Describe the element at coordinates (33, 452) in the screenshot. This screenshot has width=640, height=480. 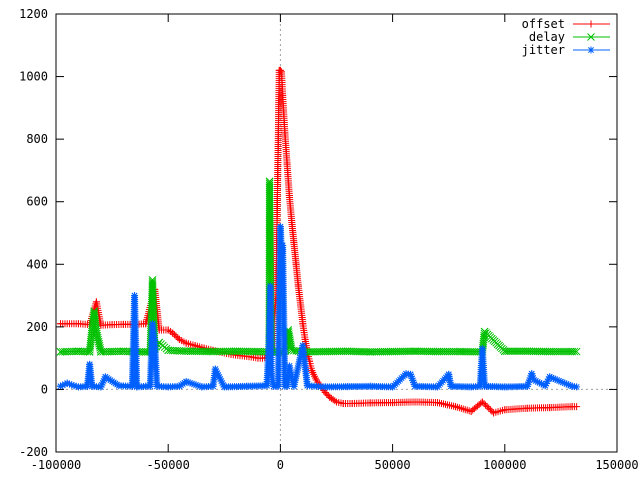
I see `y-tick-label: -200` at that location.